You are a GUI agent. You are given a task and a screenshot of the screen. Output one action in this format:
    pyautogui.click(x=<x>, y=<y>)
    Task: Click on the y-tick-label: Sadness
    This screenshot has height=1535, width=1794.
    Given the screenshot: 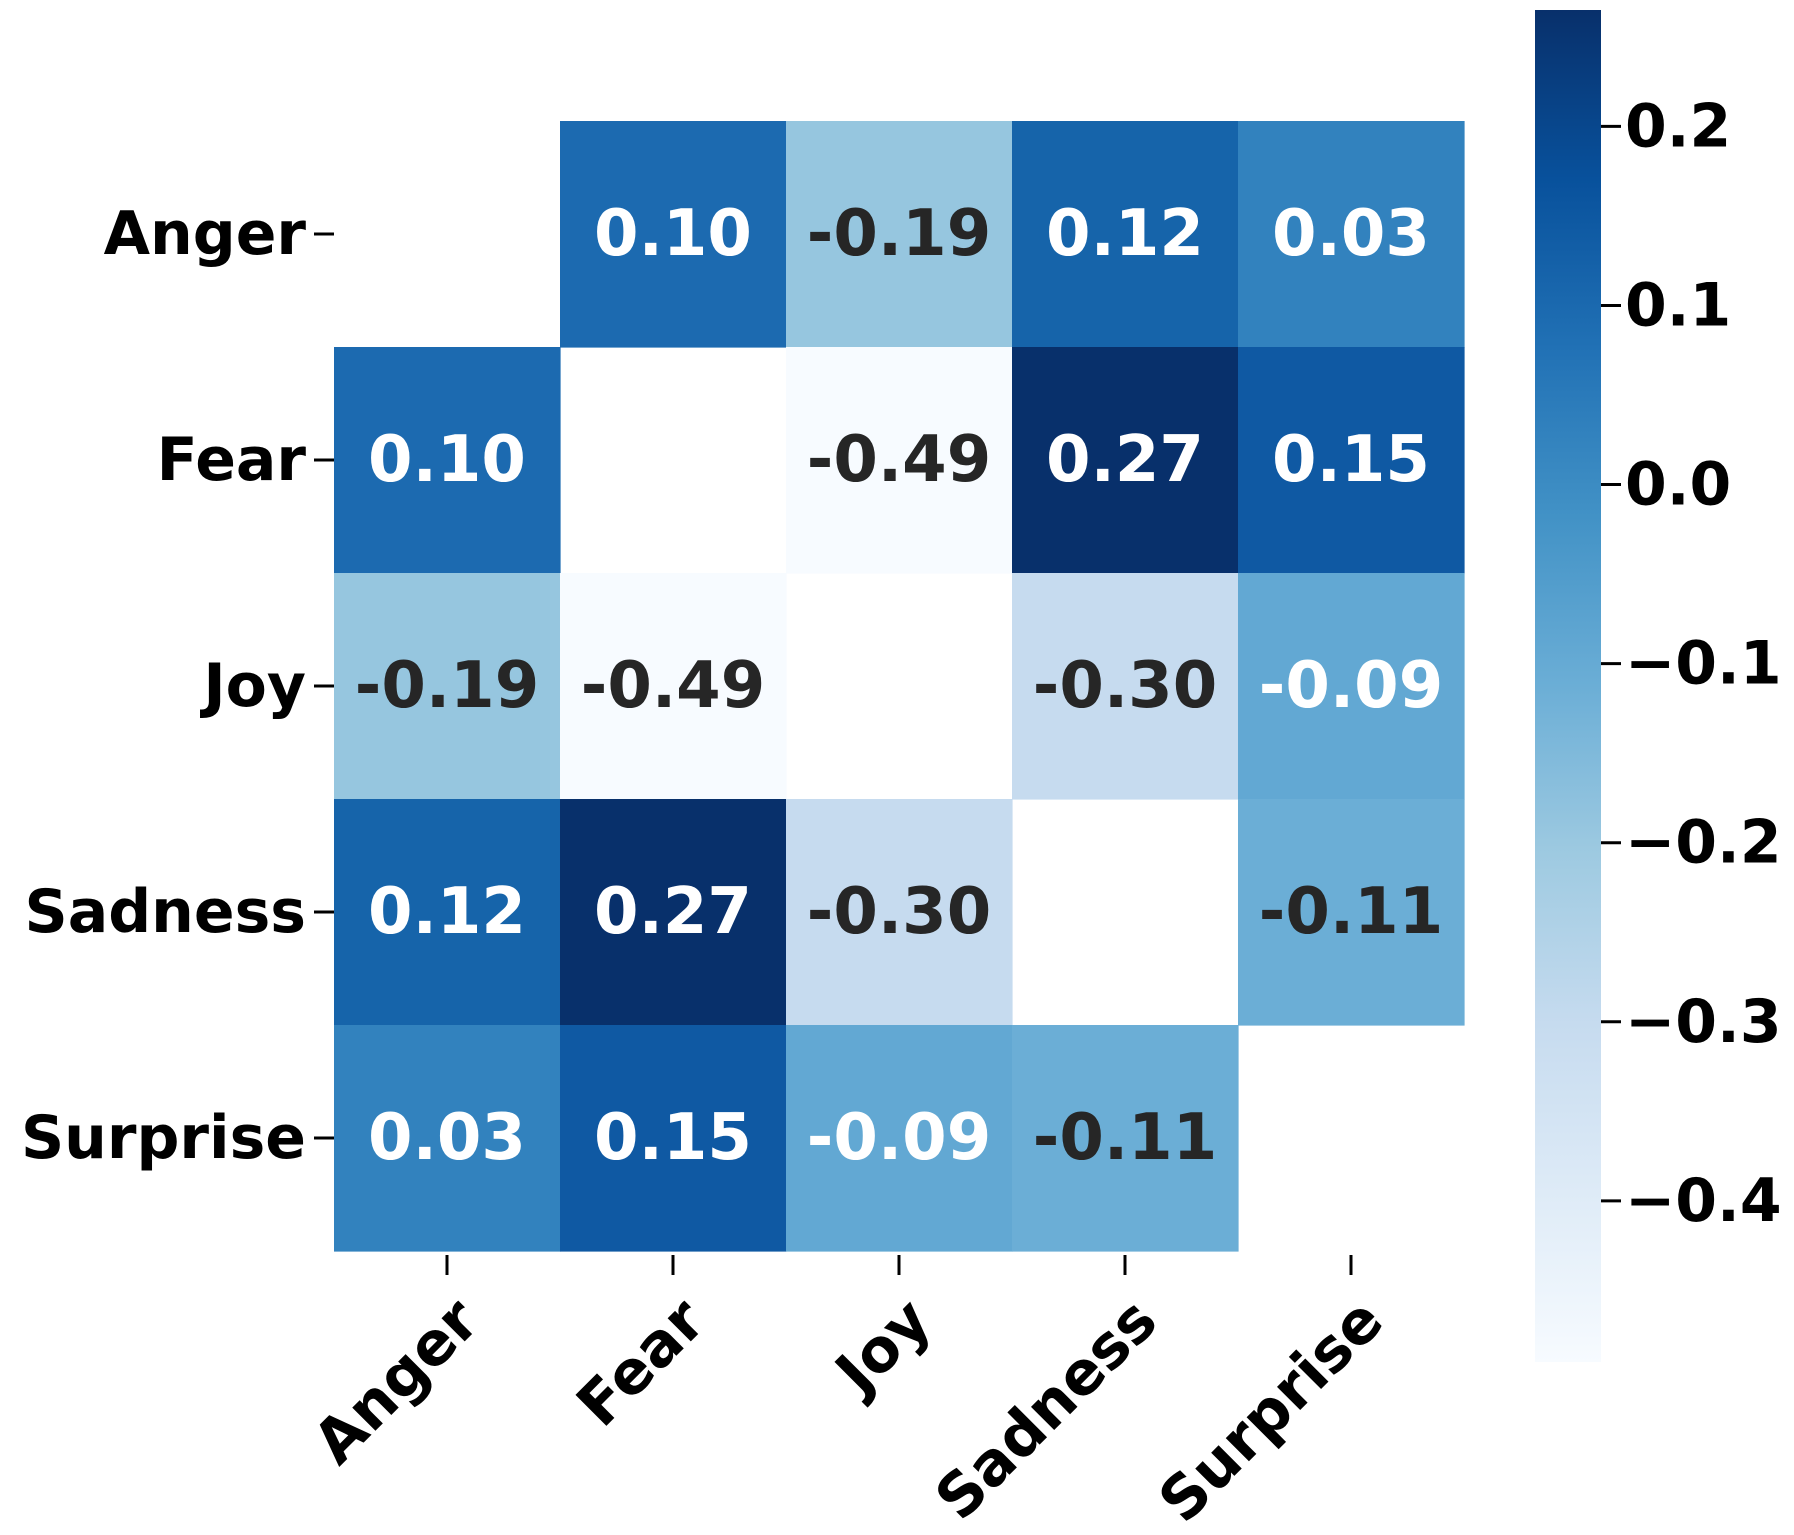 What is the action you would take?
    pyautogui.click(x=165, y=912)
    